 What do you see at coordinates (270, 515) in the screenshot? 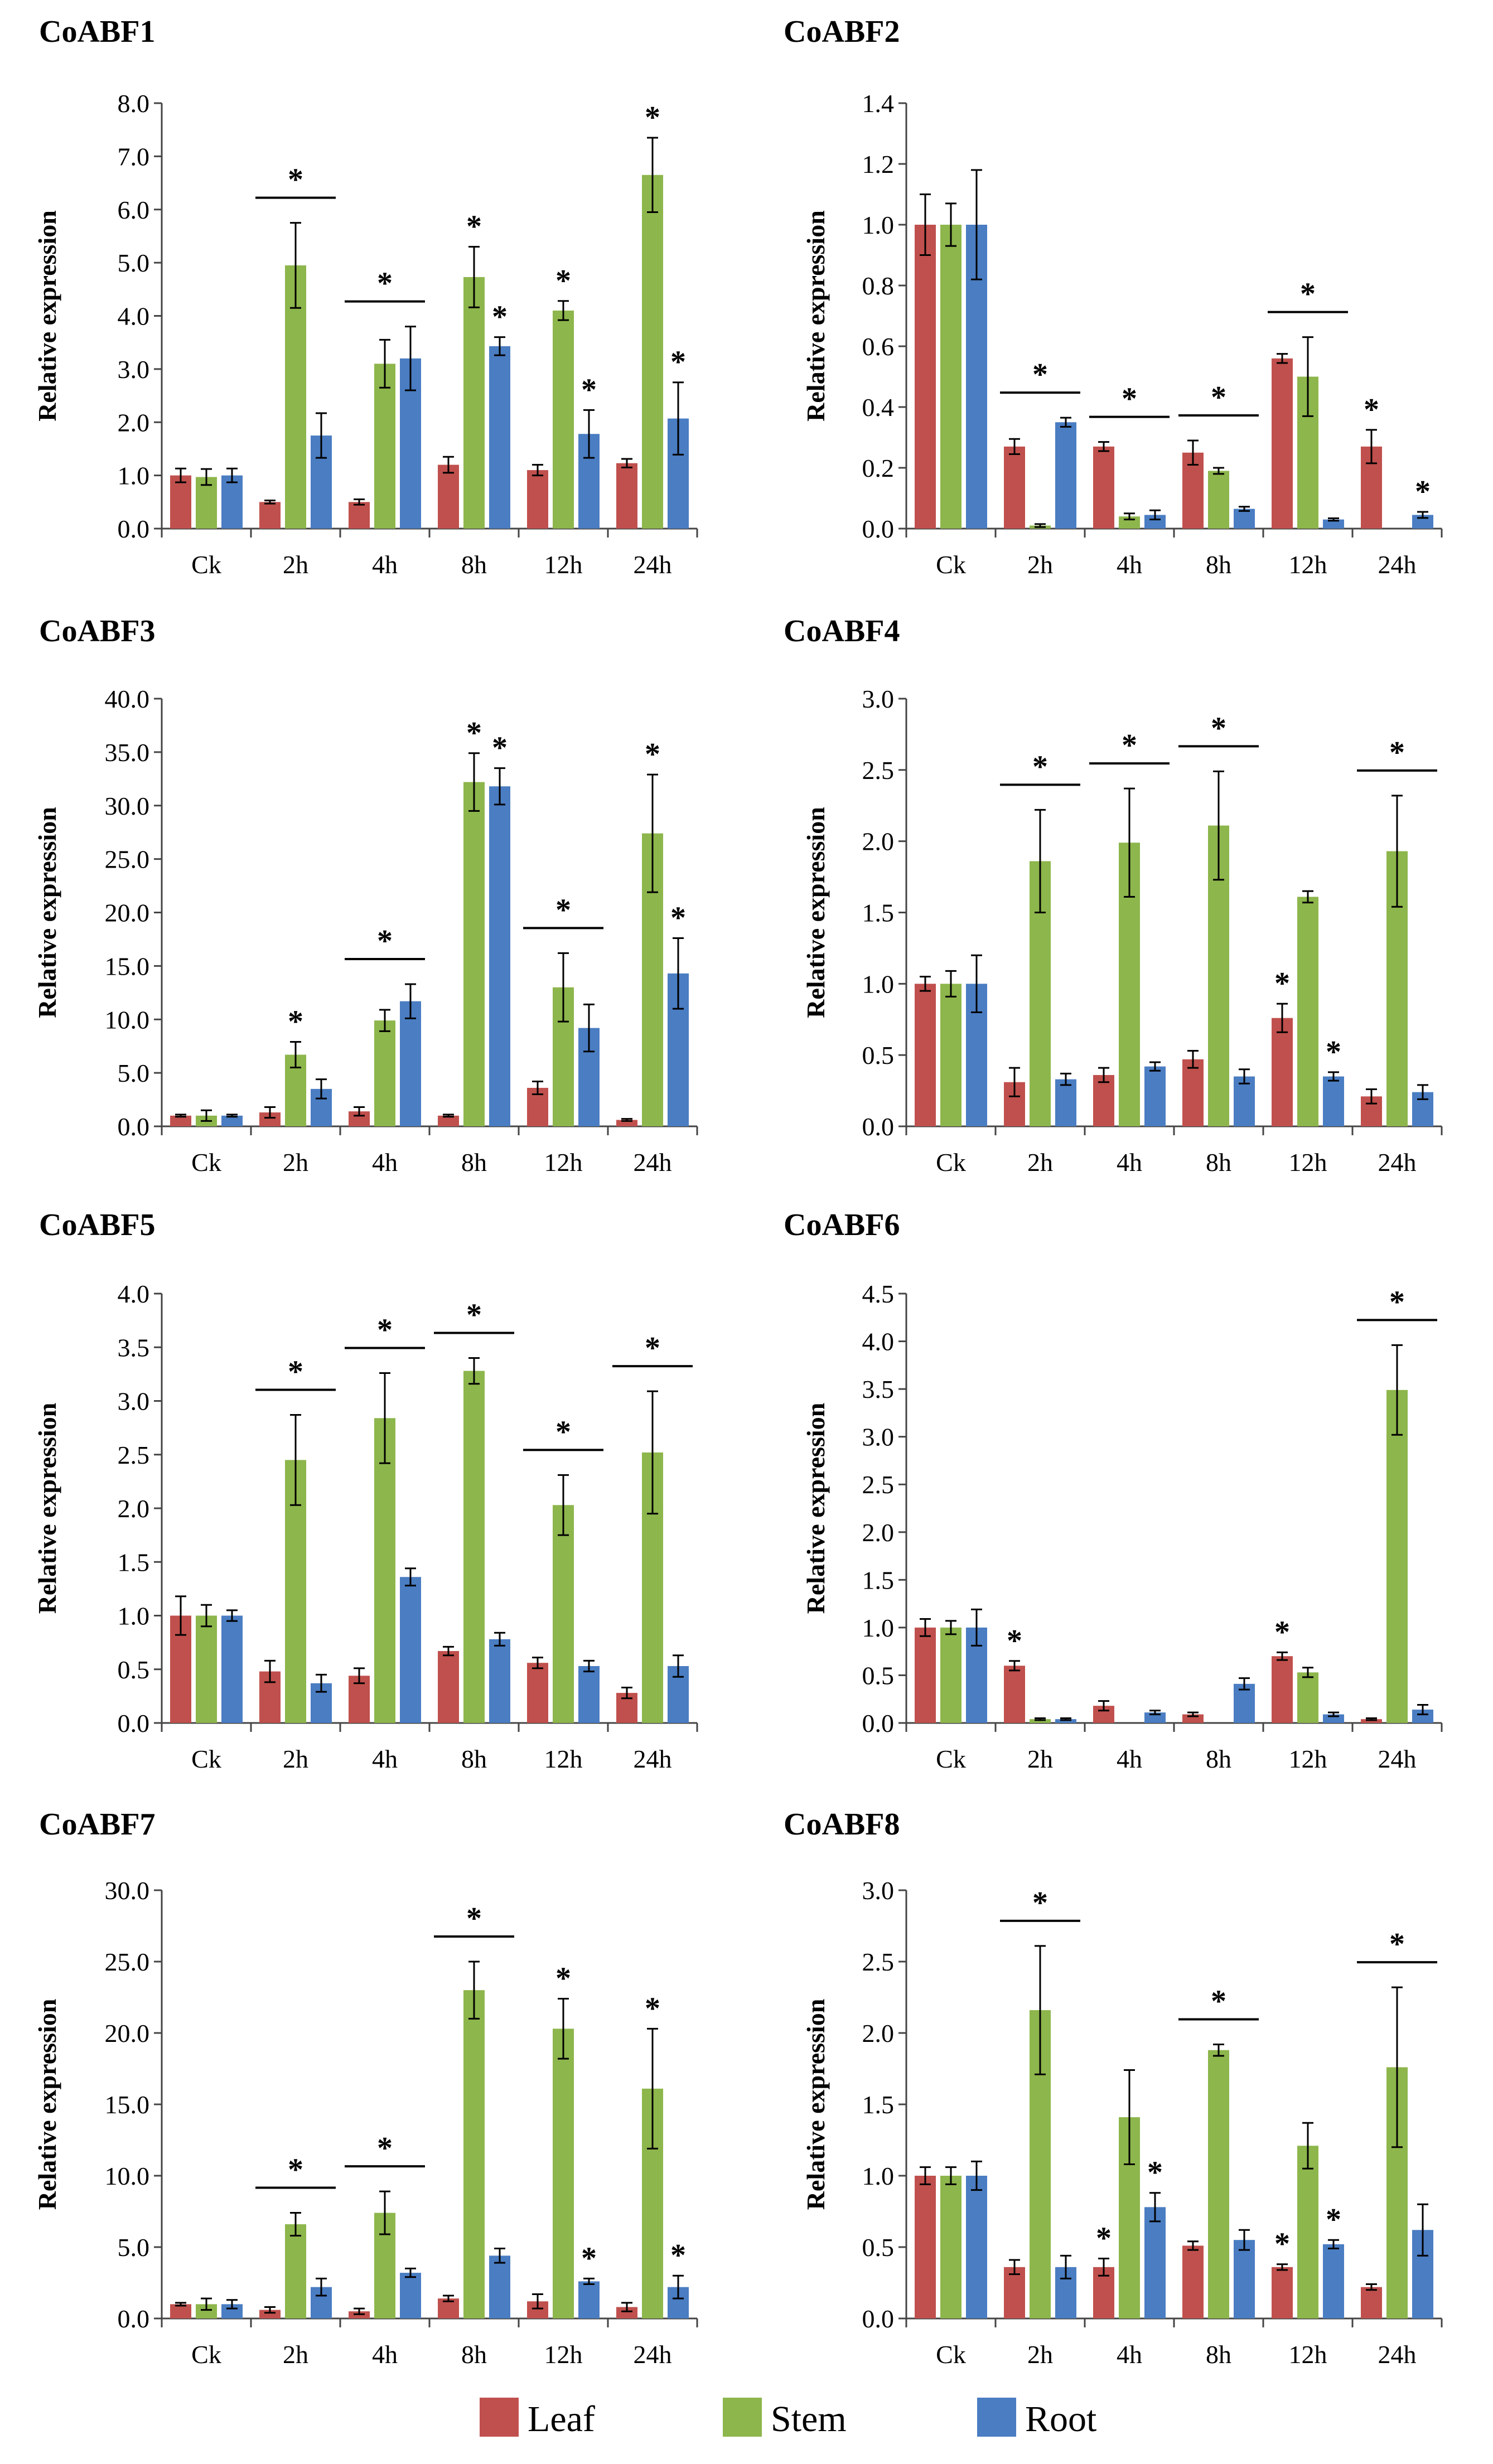
I see `bar-leaf-2h` at bounding box center [270, 515].